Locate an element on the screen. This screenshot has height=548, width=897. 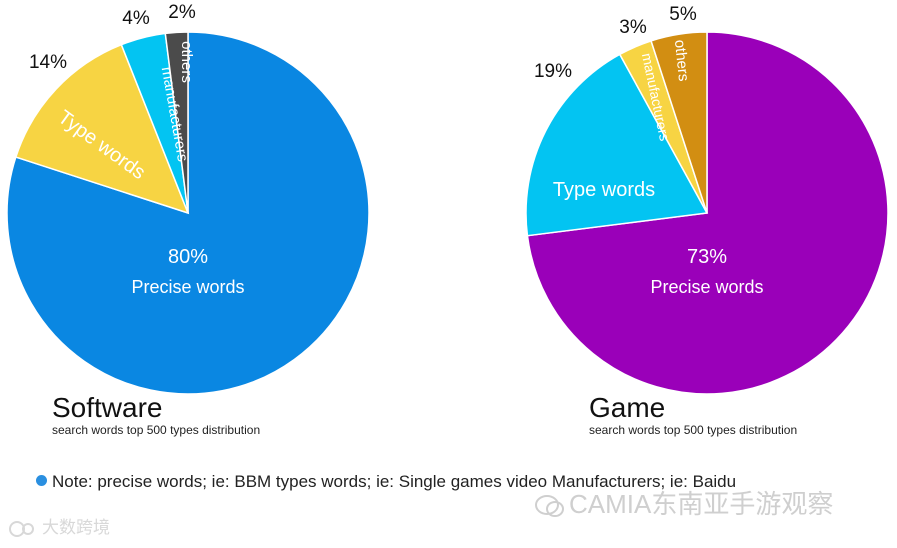
watermark-right: CAMIA东南亚手游观察 is located at coordinates (684, 502).